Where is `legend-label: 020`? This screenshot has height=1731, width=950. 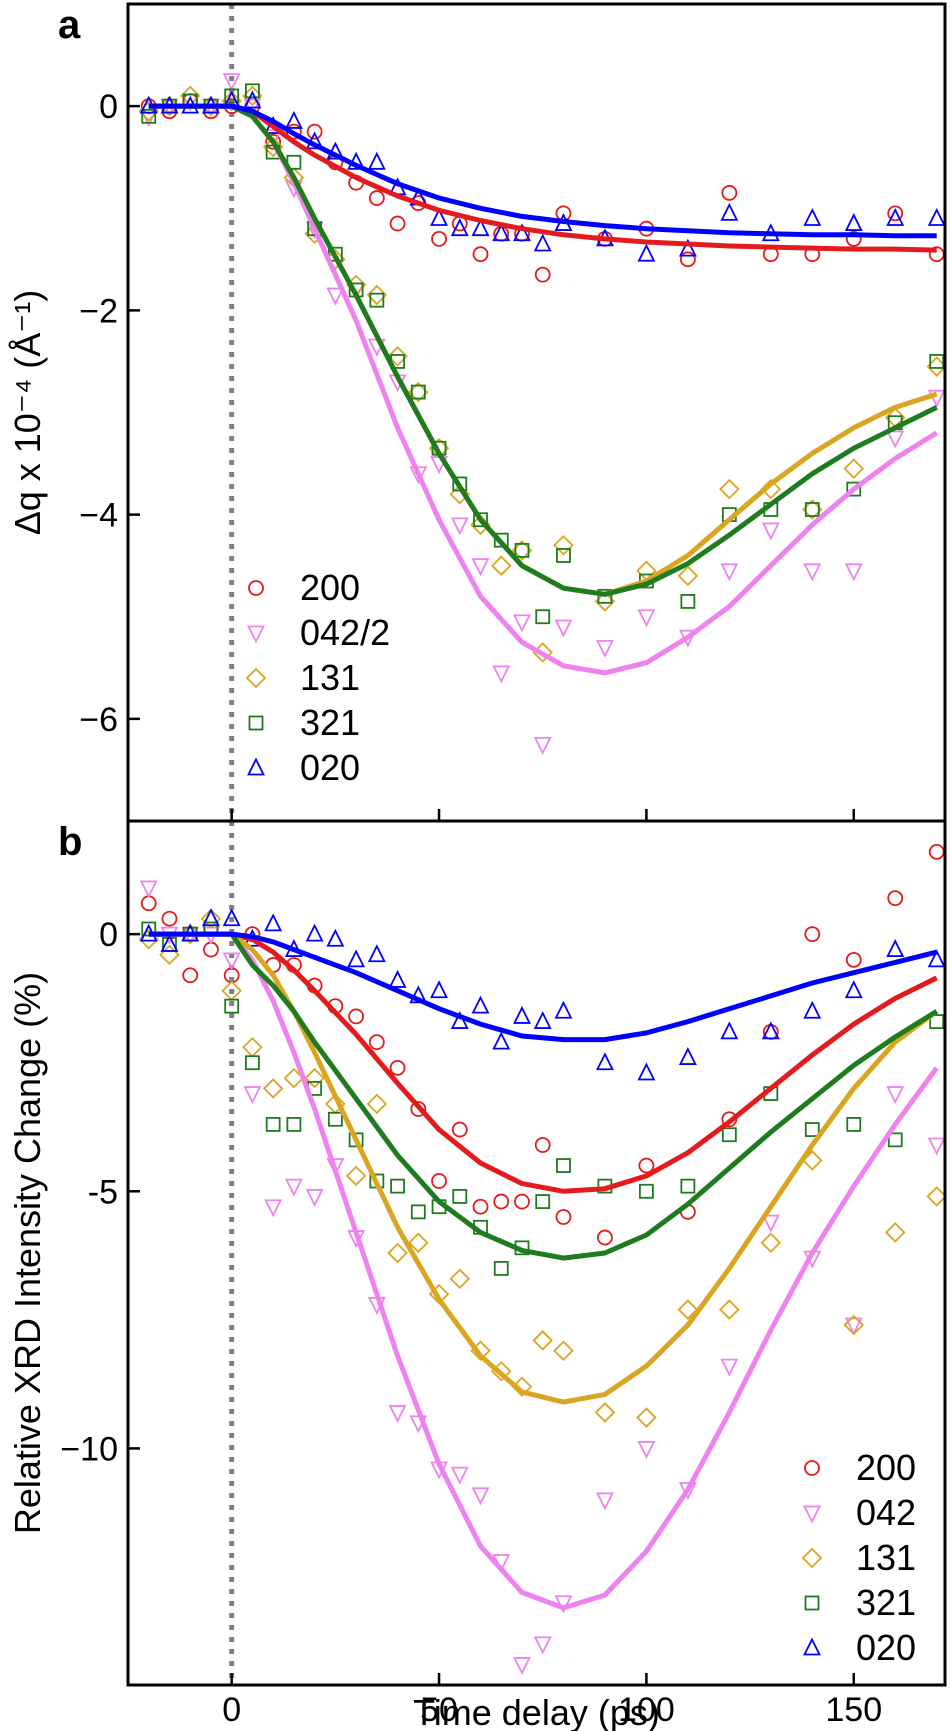 legend-label: 020 is located at coordinates (330, 767).